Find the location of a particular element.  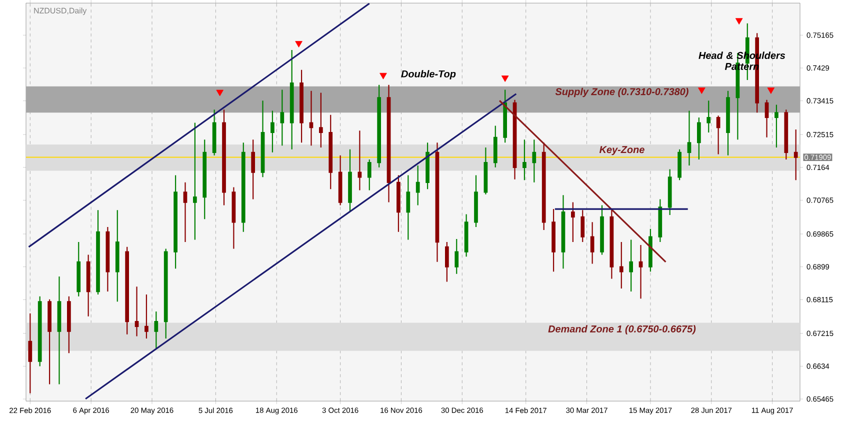

annotation: Double-Top is located at coordinates (428, 75).